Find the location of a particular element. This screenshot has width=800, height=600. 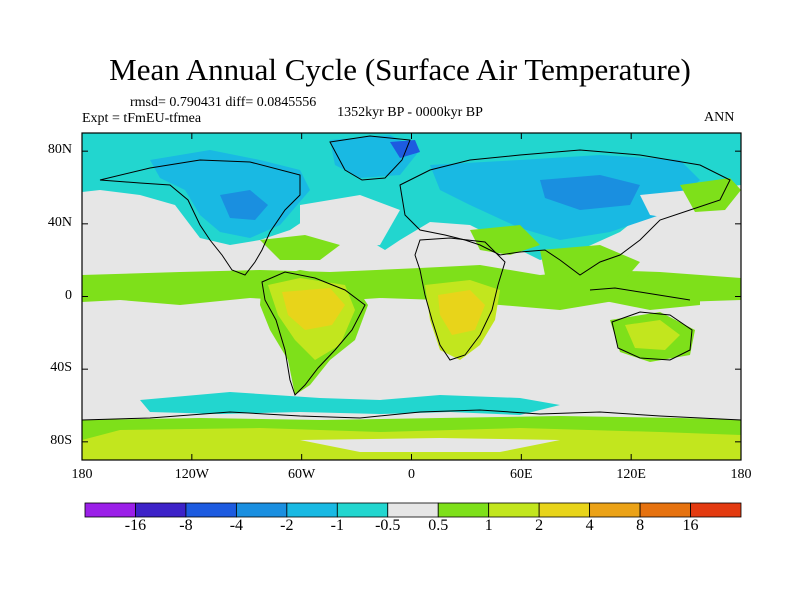

y-tick-label: 80S is located at coordinates (61, 440).